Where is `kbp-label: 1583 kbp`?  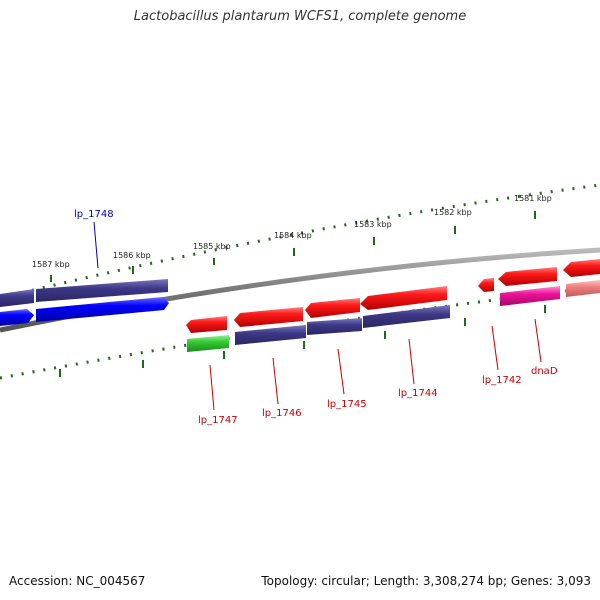 kbp-label: 1583 kbp is located at coordinates (373, 224).